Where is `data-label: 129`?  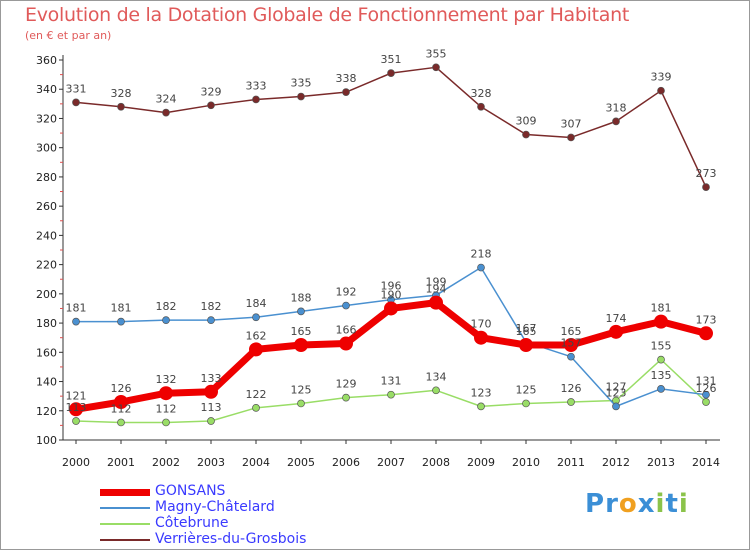 data-label: 129 is located at coordinates (346, 384).